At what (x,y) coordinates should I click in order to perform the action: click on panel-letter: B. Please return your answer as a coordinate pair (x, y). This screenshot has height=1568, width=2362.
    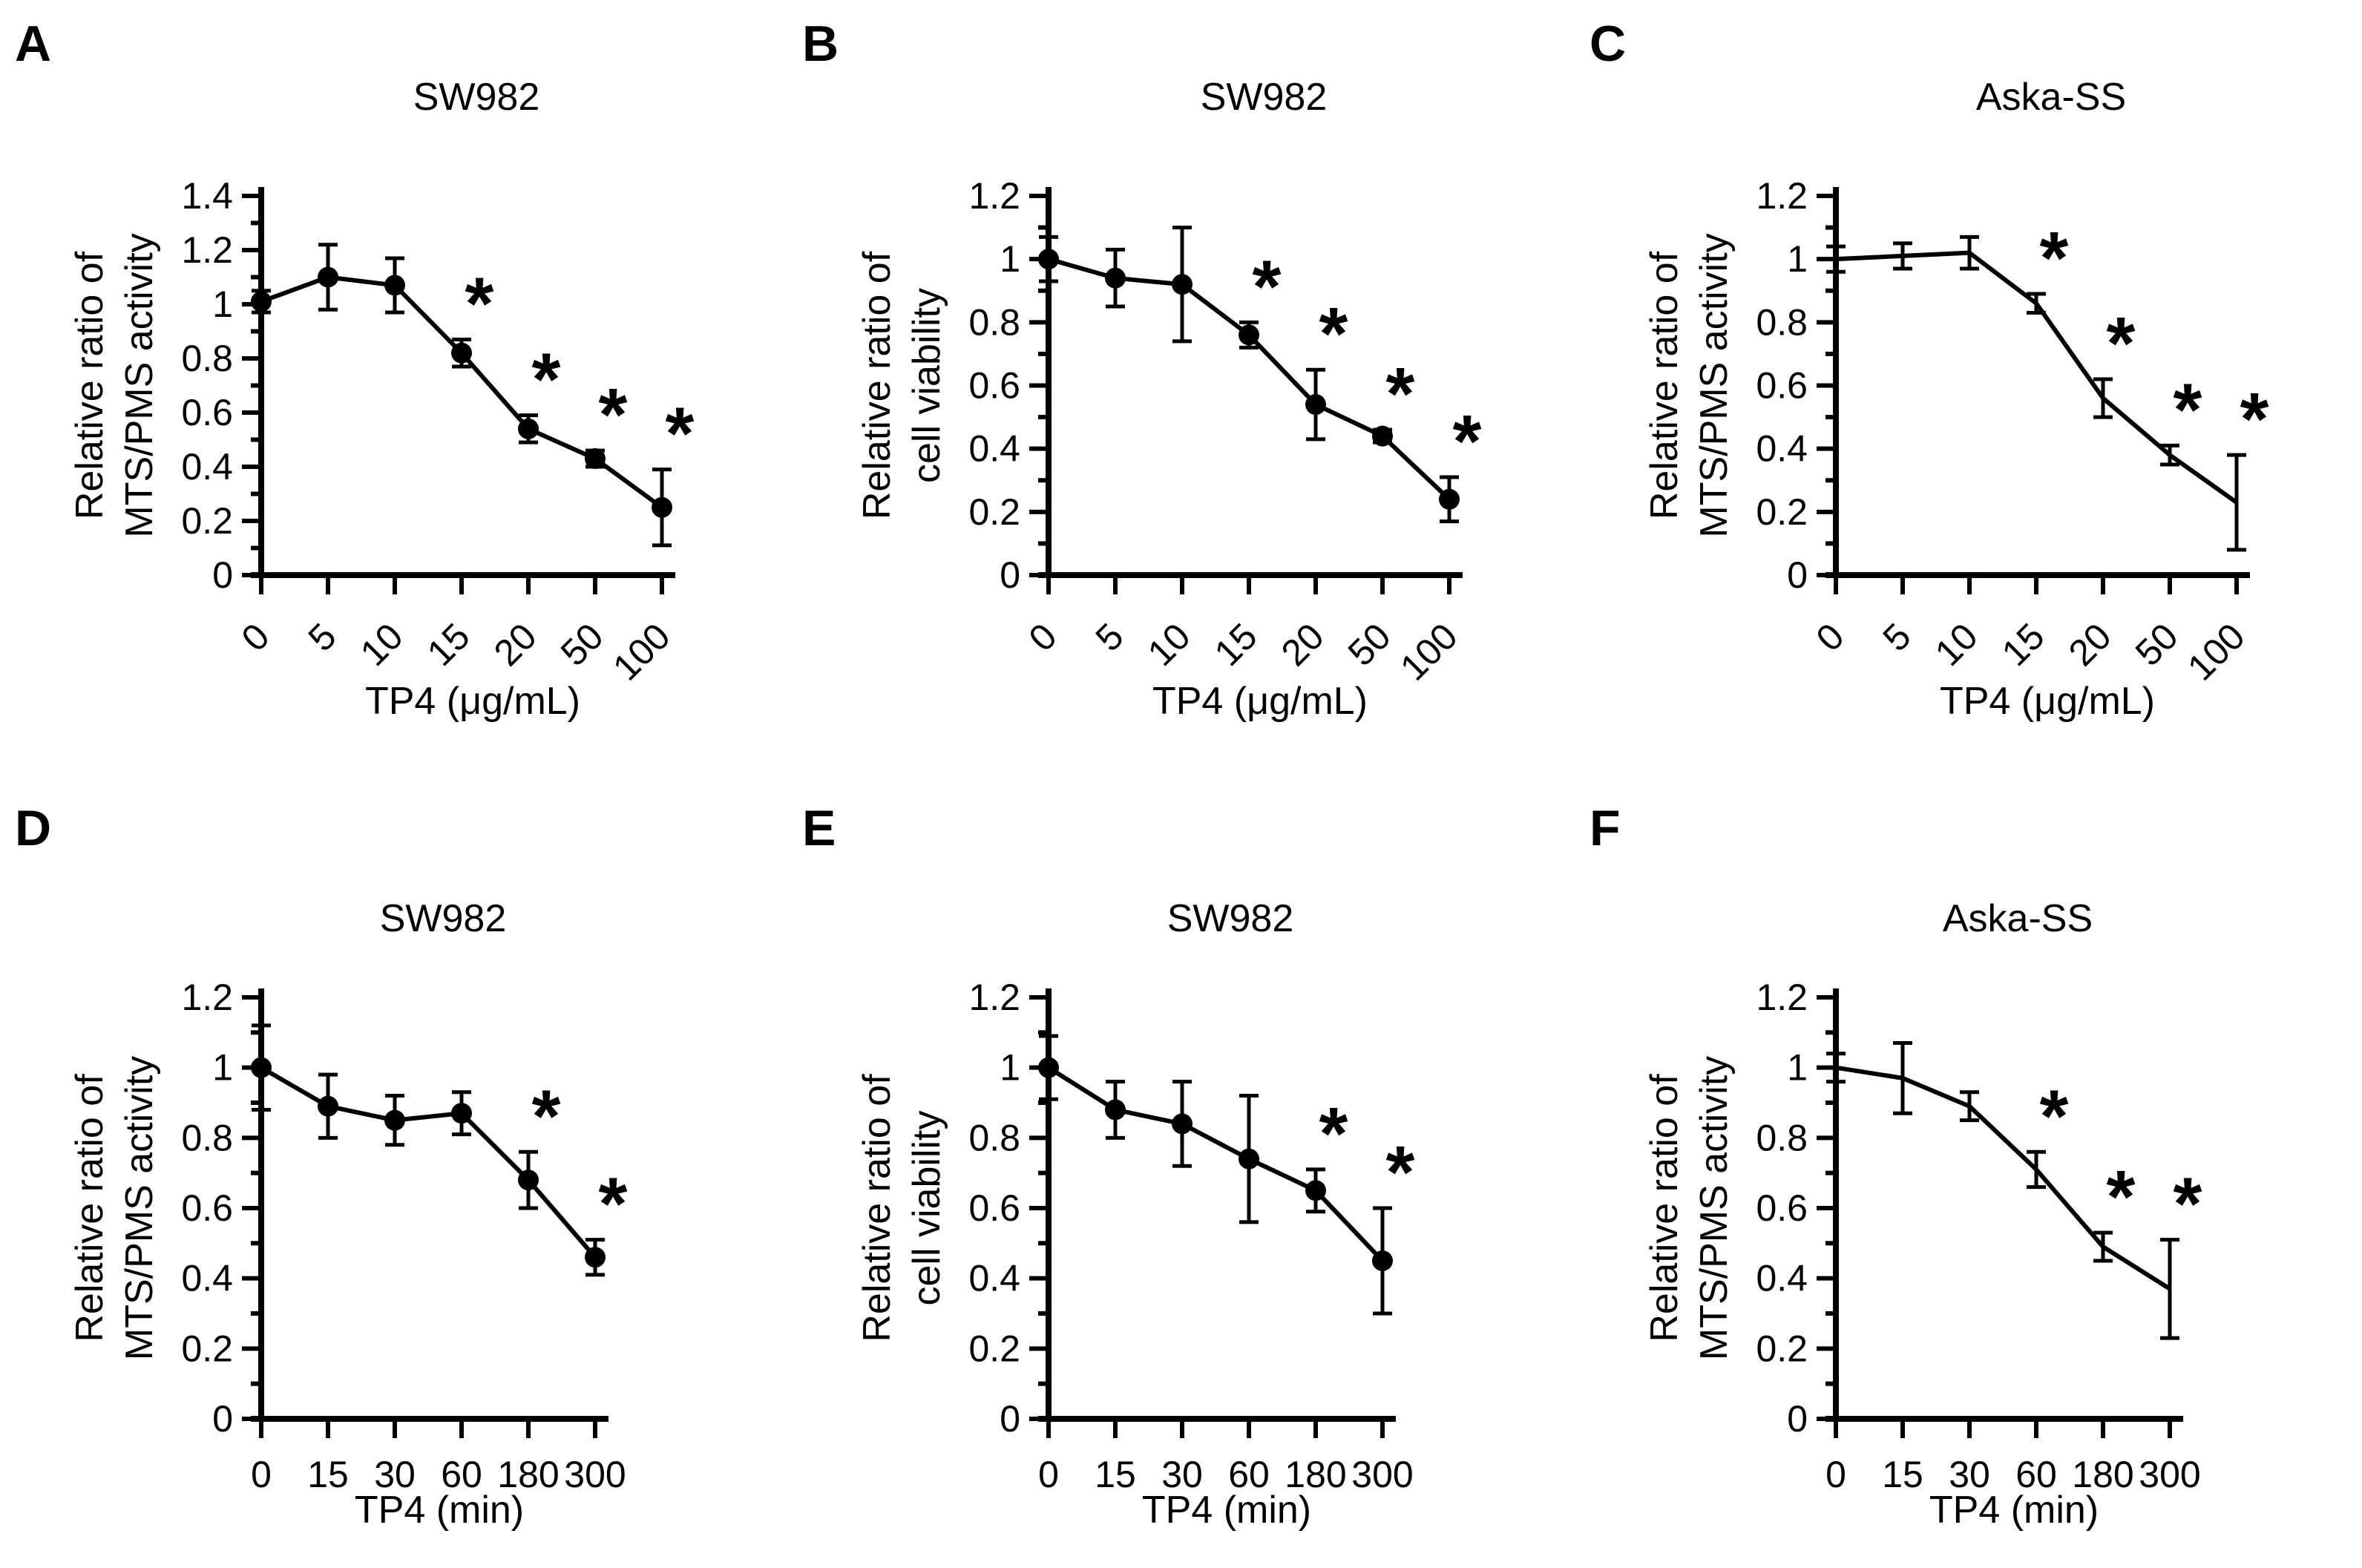
    Looking at the image, I should click on (821, 44).